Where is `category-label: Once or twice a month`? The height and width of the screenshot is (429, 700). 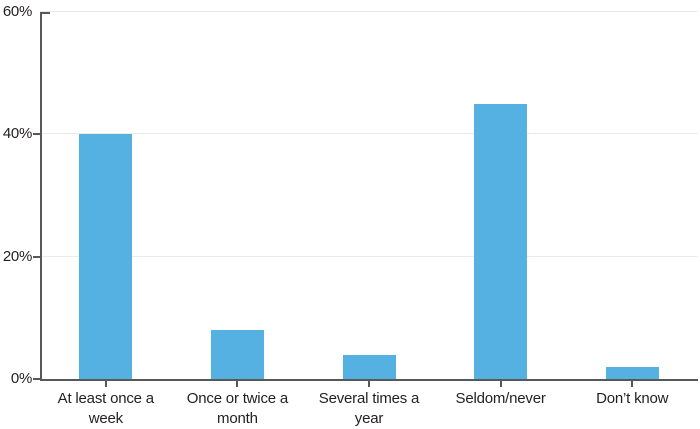
category-label: Once or twice a month is located at coordinates (237, 408).